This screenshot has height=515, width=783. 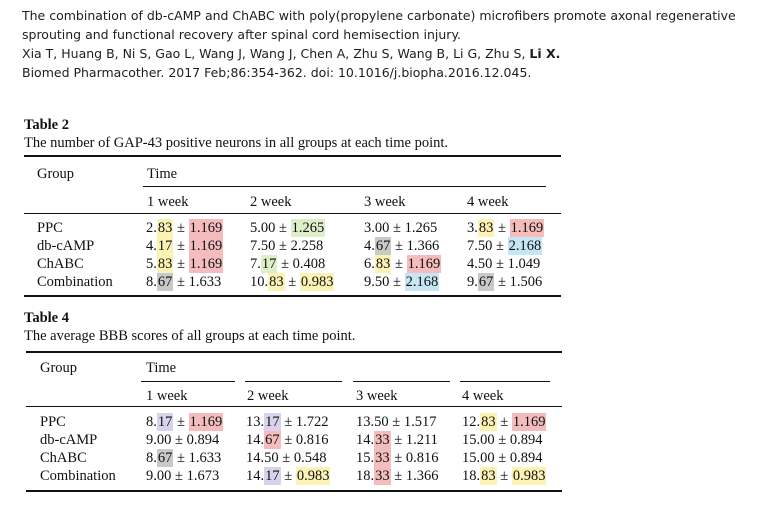 I want to click on mean-value: 10., so click(x=259, y=282).